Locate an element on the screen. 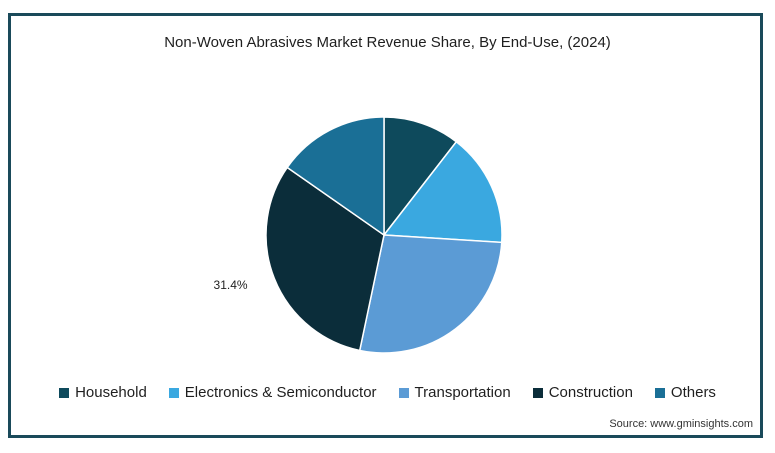  legend-item-construction: Construction is located at coordinates (582, 392).